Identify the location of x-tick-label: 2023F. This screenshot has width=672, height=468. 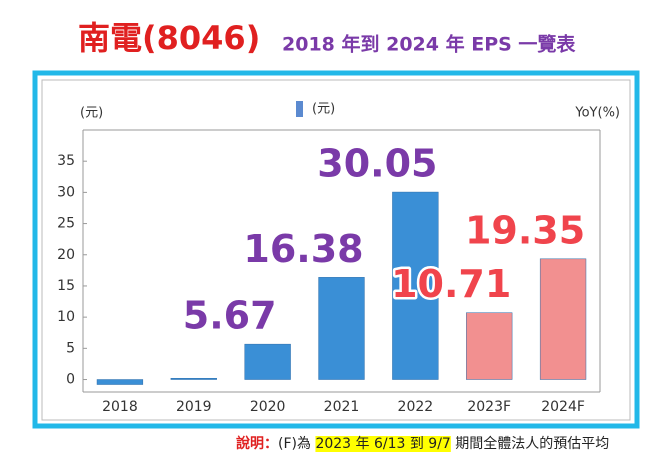
(489, 407).